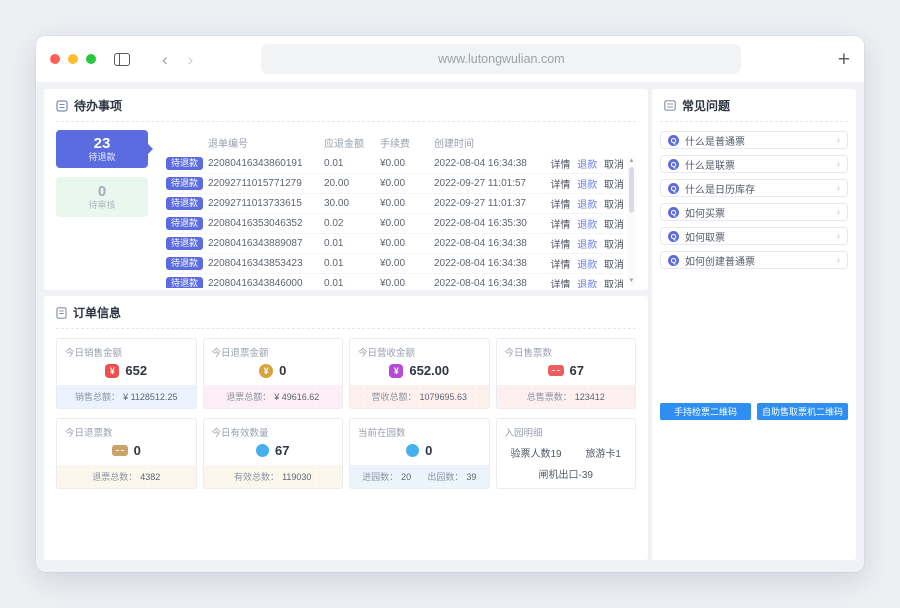  I want to click on checked-visitors: 验票人数19, so click(536, 454).